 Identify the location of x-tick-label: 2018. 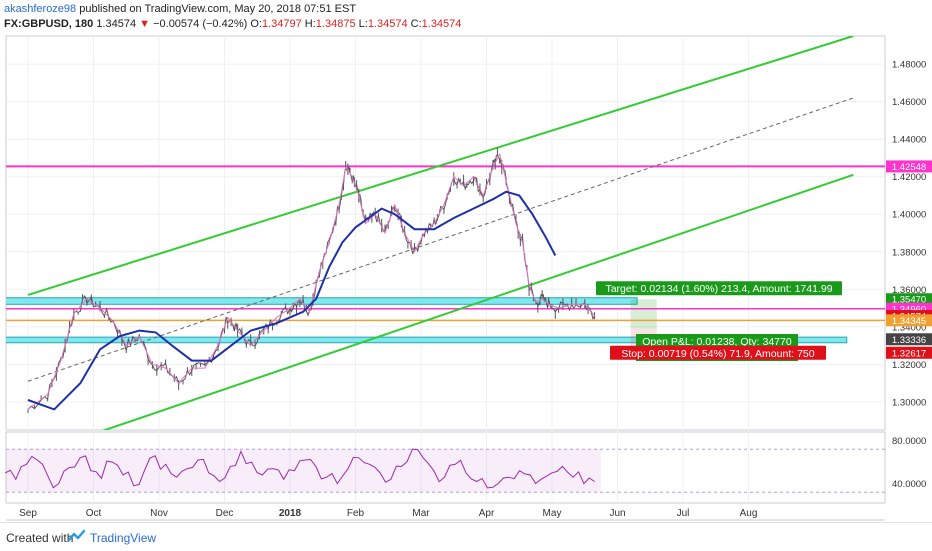
(290, 513).